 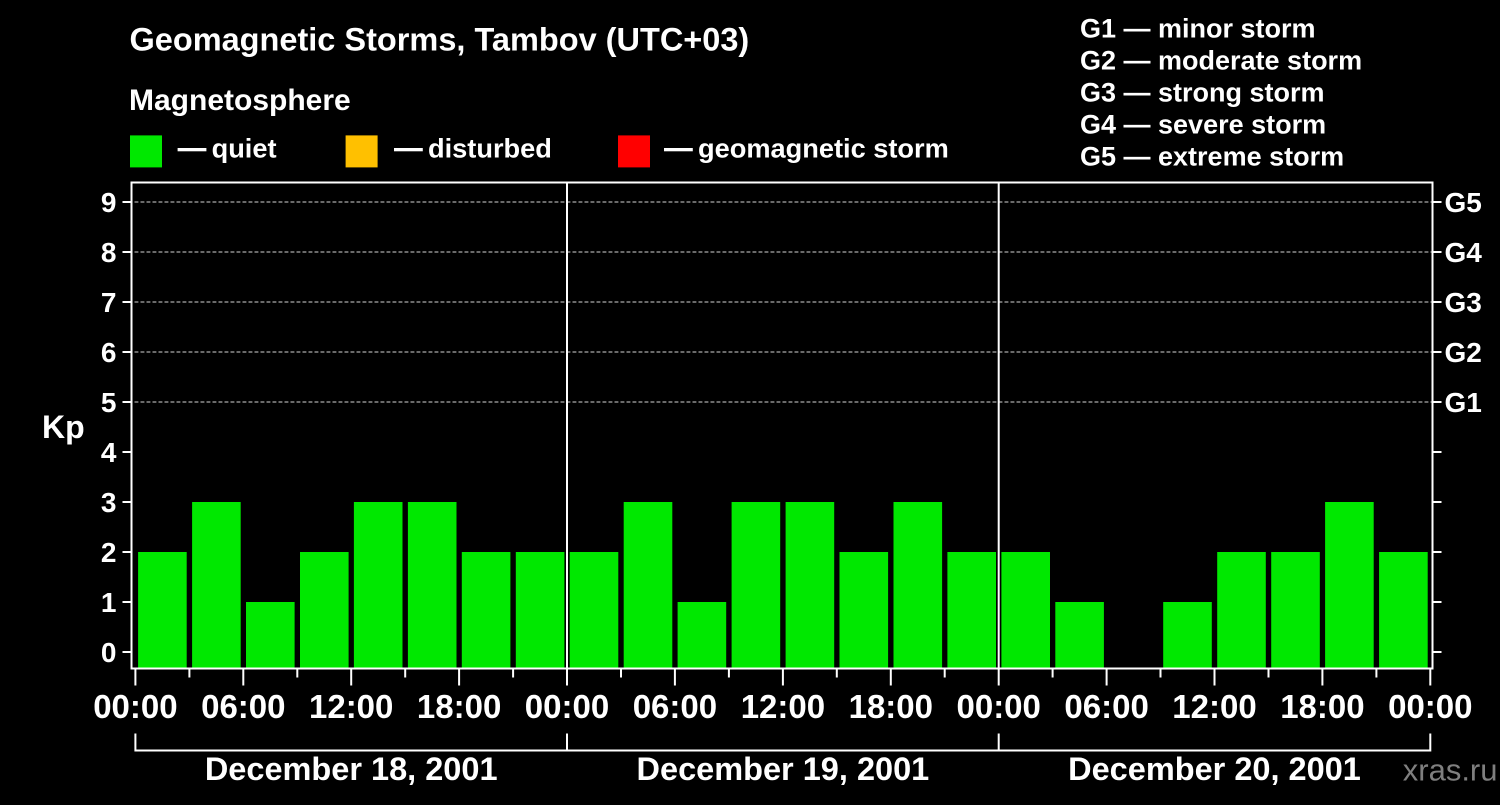 I want to click on svg-text: 0, so click(x=109, y=652).